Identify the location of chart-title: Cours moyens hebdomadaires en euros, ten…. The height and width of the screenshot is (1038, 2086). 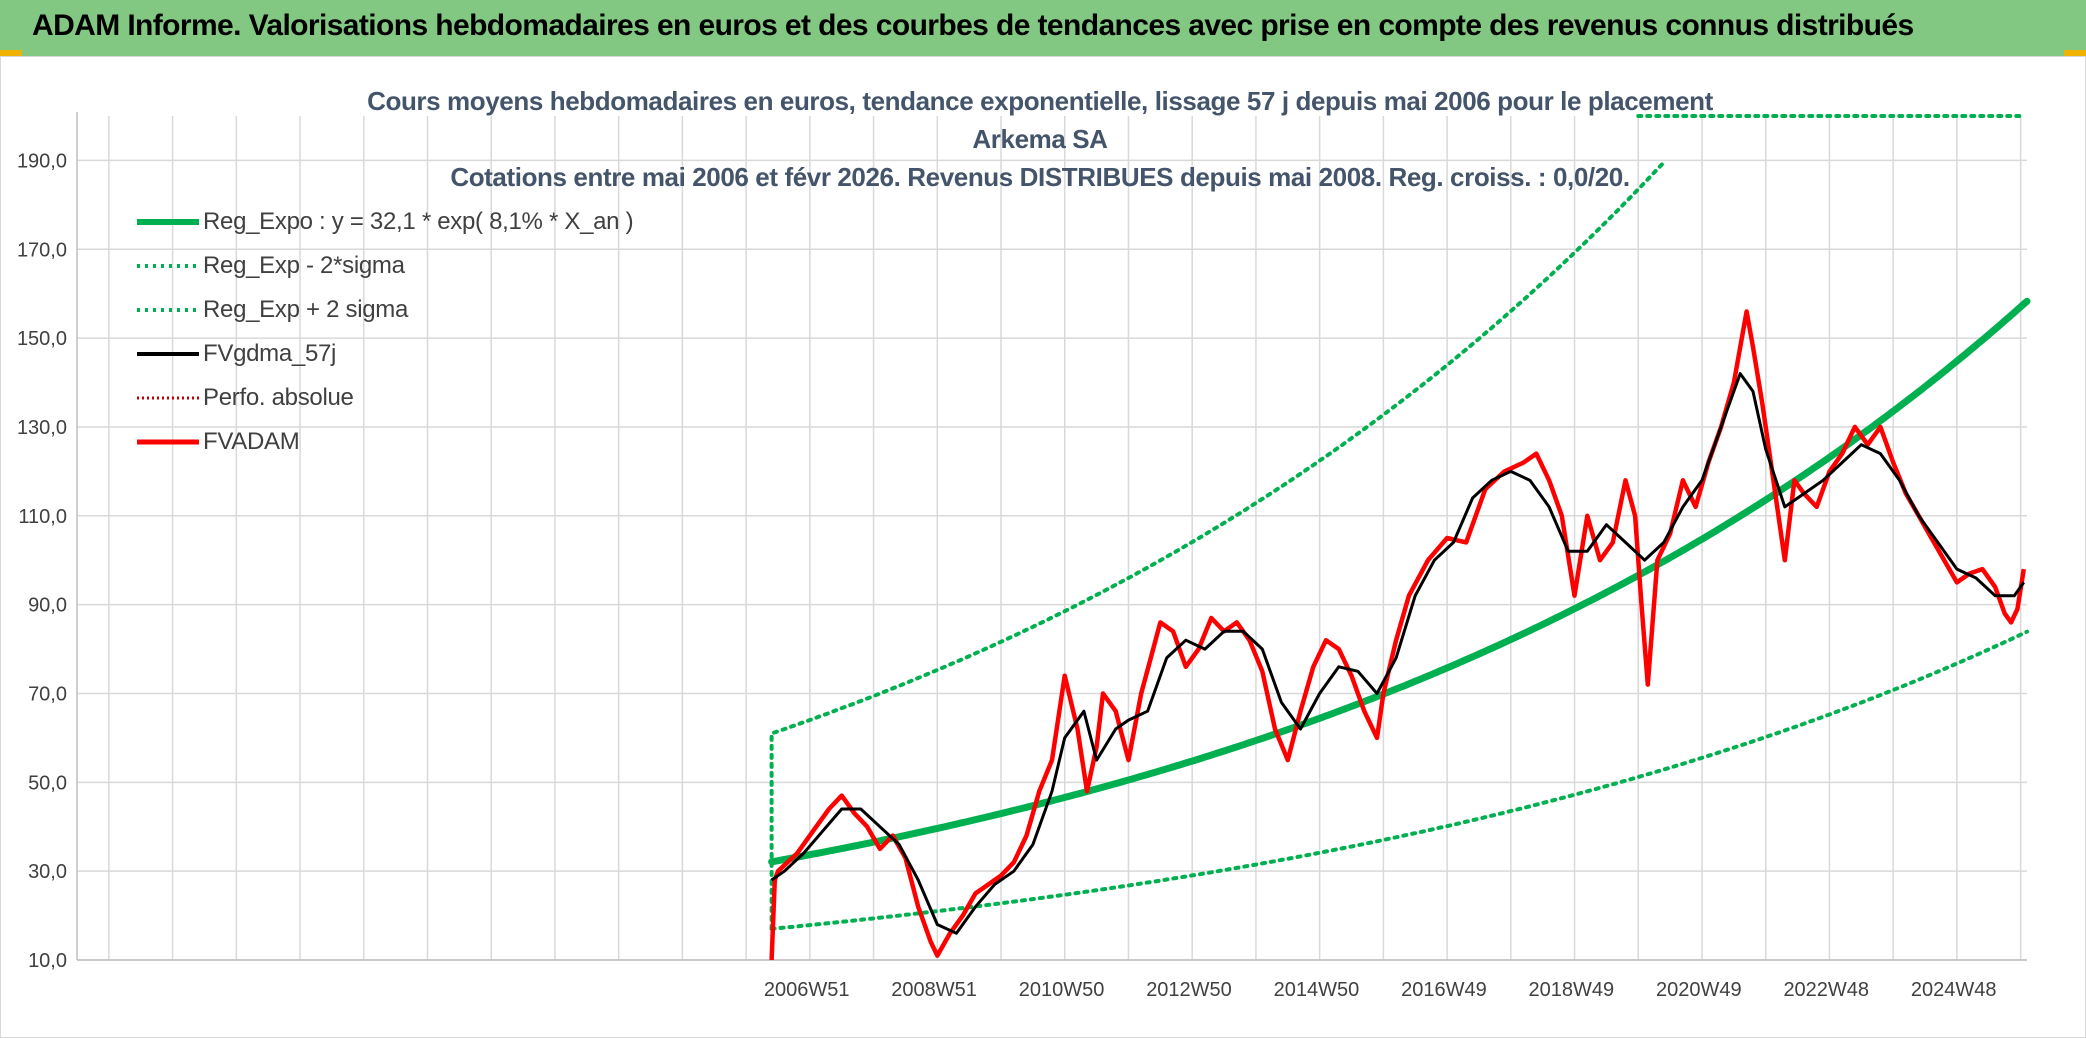
(1040, 139).